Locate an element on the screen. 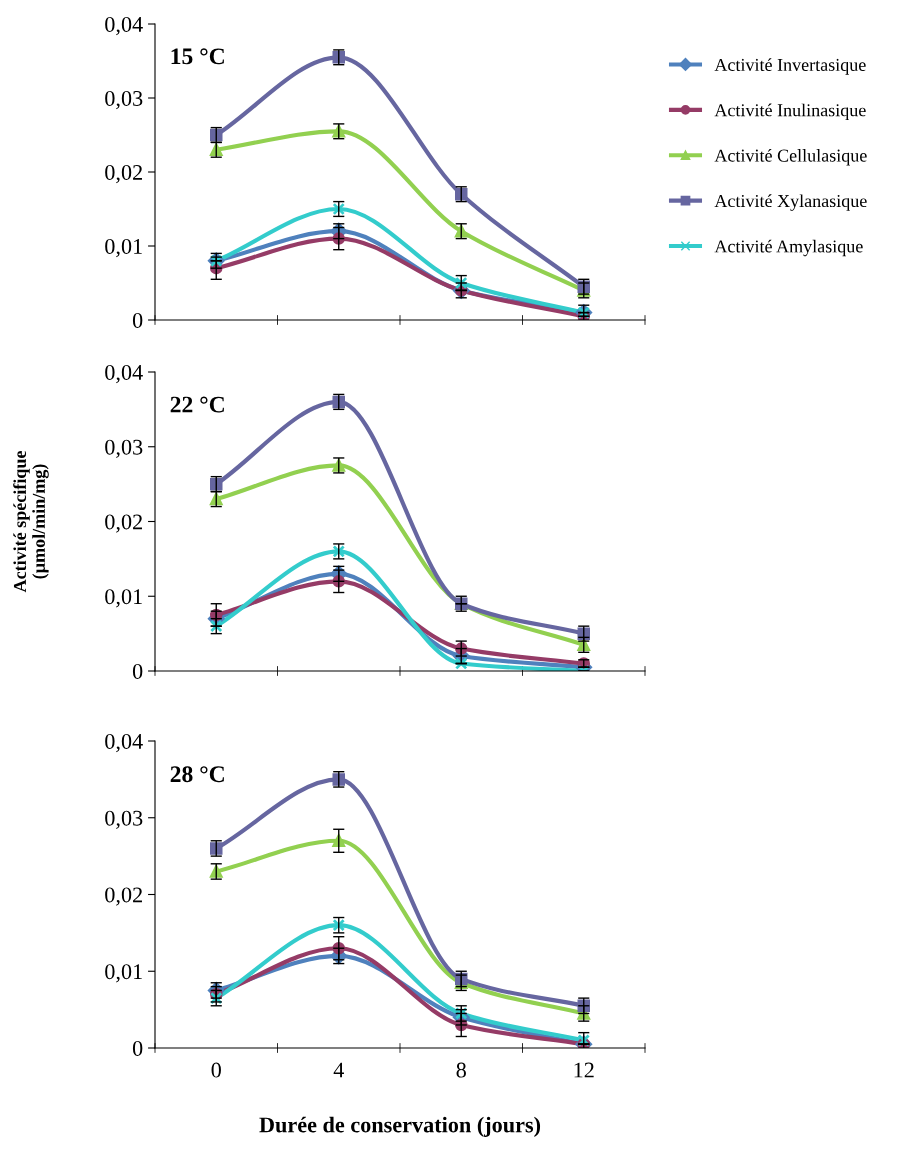  x-tick-label: 8 is located at coordinates (461, 1070).